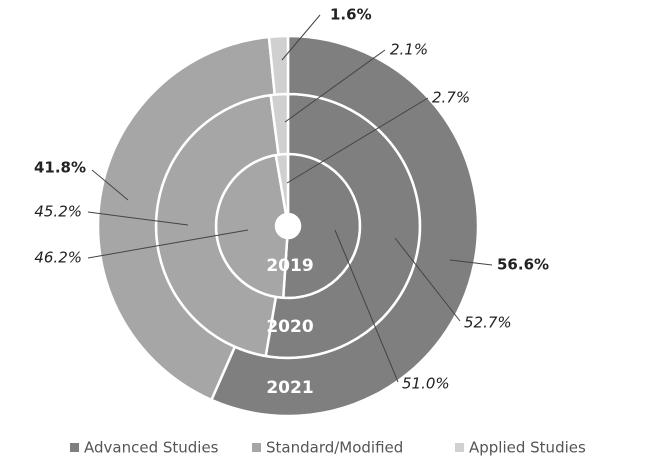 The width and height of the screenshot is (650, 460). What do you see at coordinates (523, 265) in the screenshot?
I see `data-label: 56.6%` at bounding box center [523, 265].